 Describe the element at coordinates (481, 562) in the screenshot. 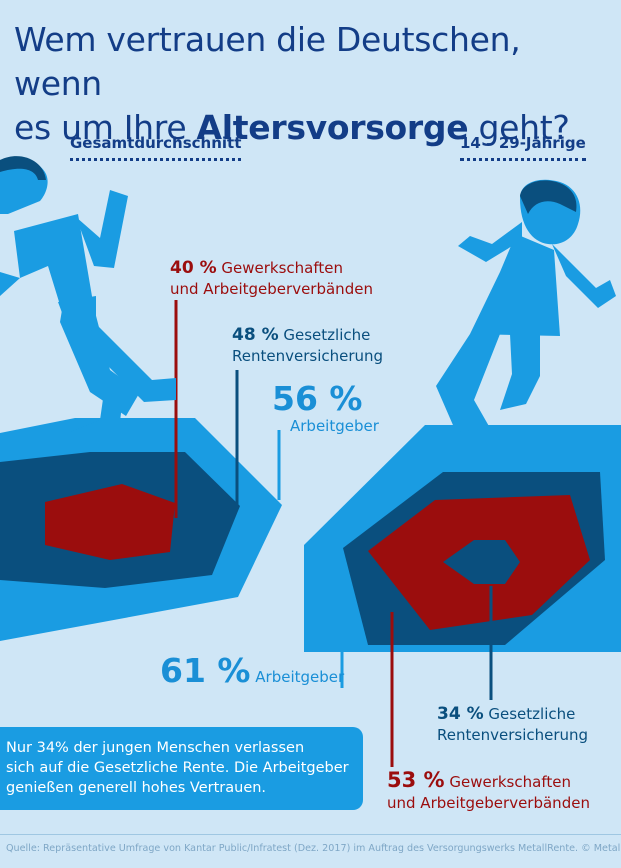

I see `right-hex-core` at that location.